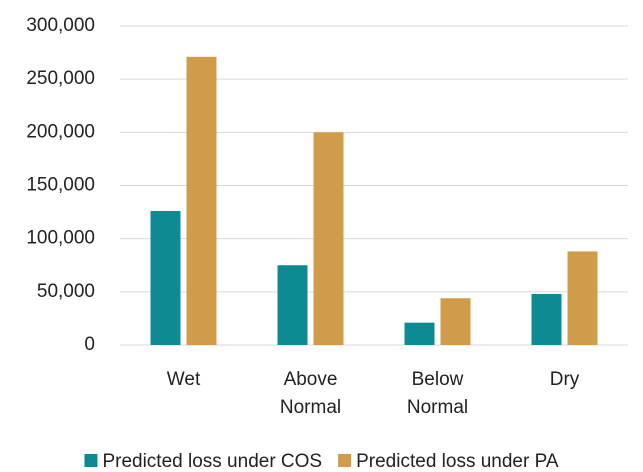 The height and width of the screenshot is (472, 643). Describe the element at coordinates (457, 461) in the screenshot. I see `legend-label: Predicted loss under PA` at that location.